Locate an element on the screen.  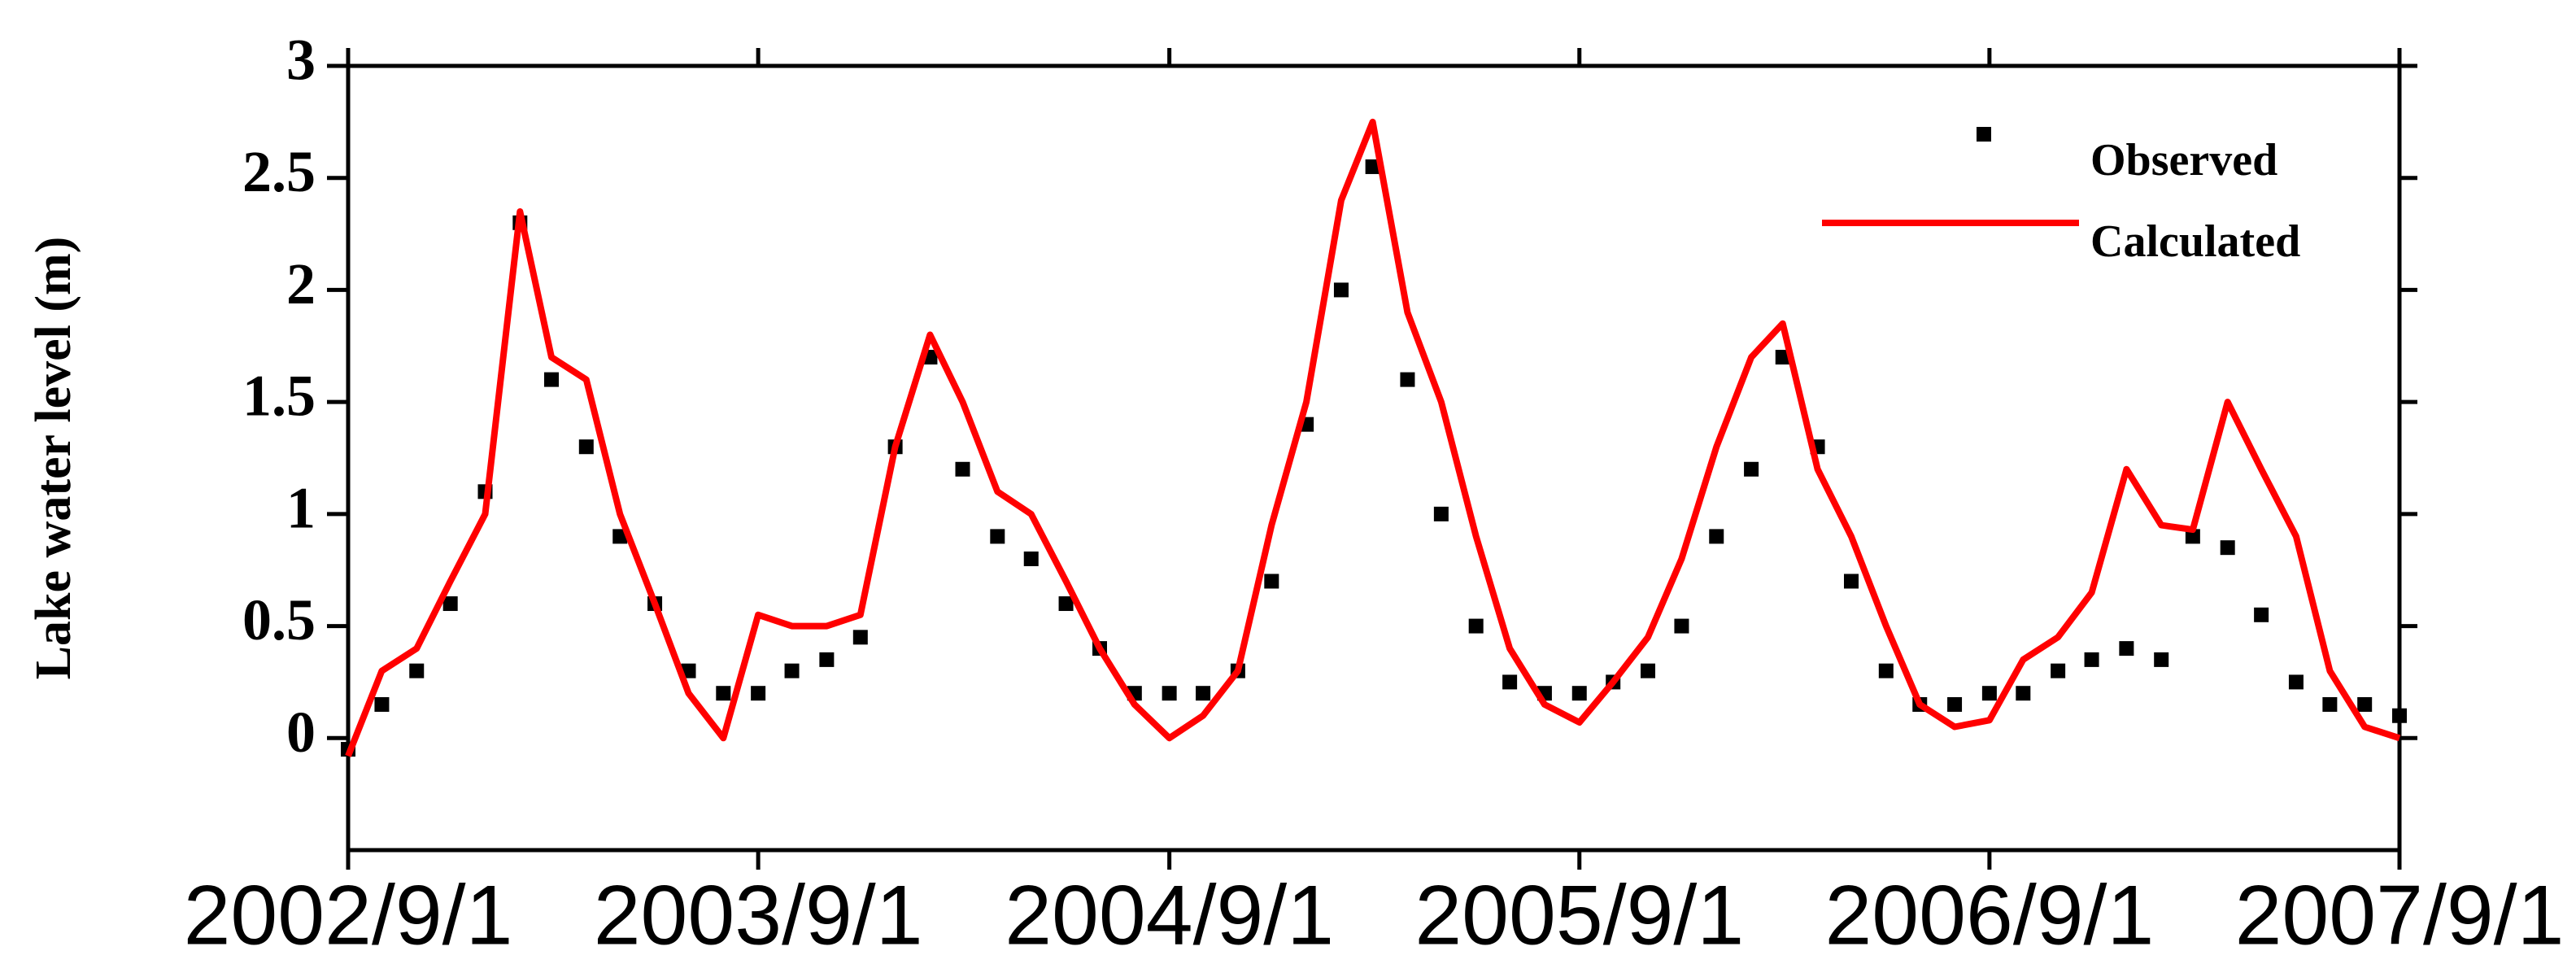
legend-label: Calculated is located at coordinates (2195, 241).